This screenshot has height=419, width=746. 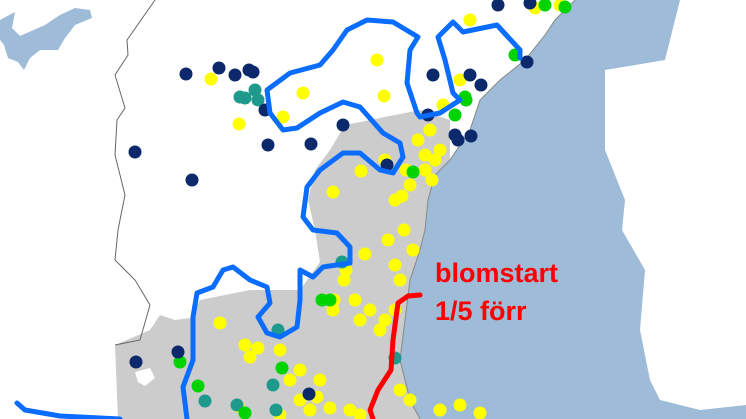 I want to click on white-patch, so click(x=145, y=377).